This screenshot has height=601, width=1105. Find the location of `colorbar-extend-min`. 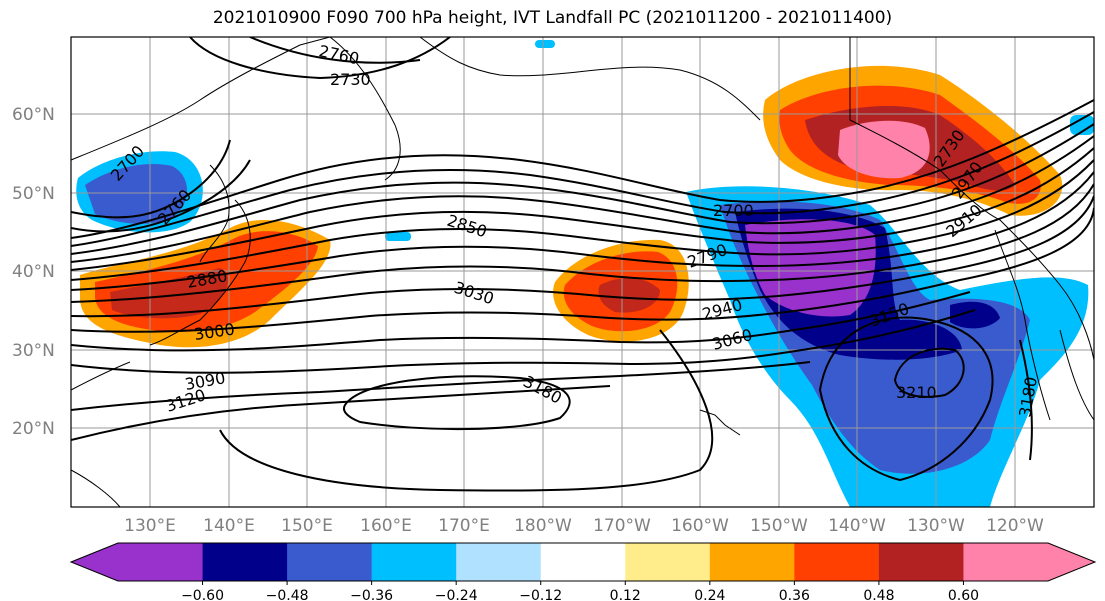

colorbar-extend-min is located at coordinates (94, 562).